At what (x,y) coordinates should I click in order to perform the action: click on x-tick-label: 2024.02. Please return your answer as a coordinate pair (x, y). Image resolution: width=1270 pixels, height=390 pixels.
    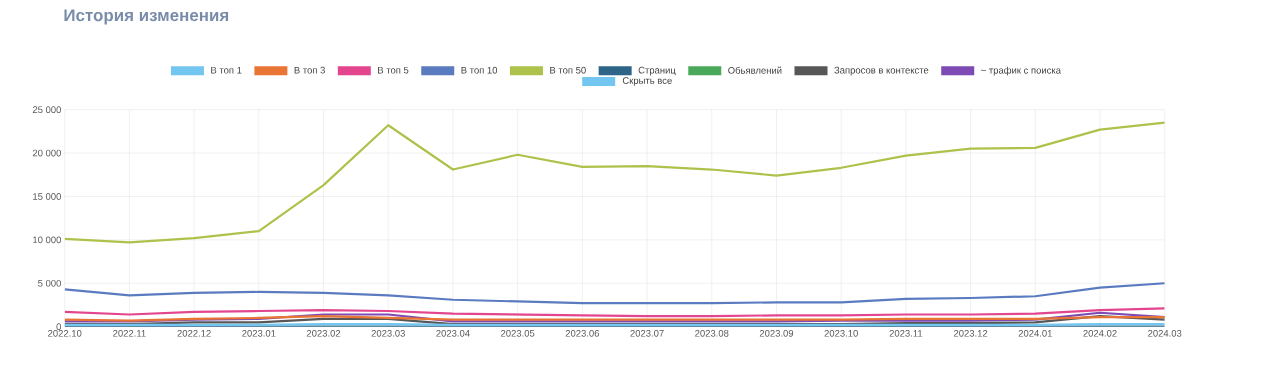
    Looking at the image, I should click on (1100, 333).